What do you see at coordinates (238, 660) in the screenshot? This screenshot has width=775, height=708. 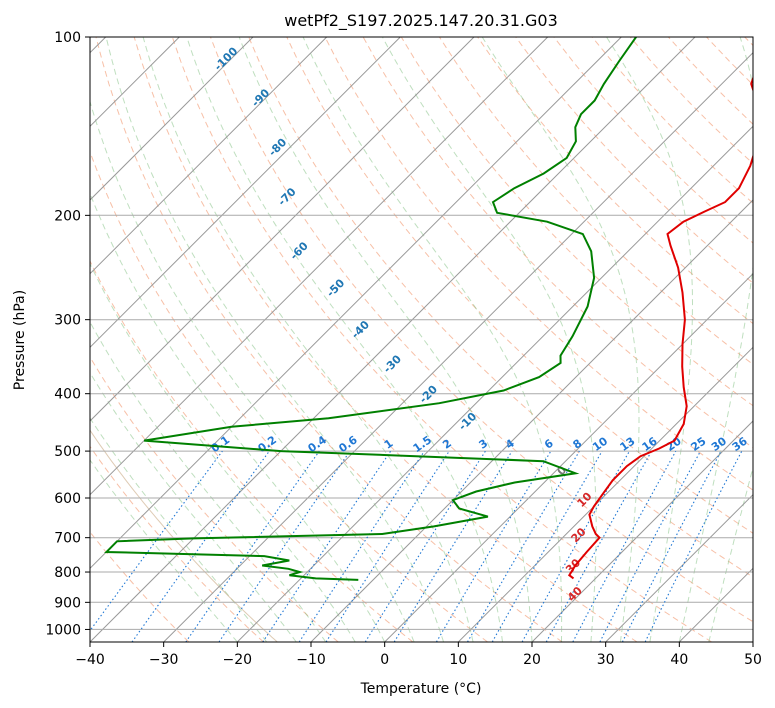 I see `x-tick-label: −20` at bounding box center [238, 660].